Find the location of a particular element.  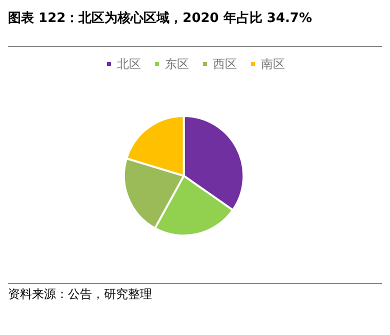

legend-label: 东区 is located at coordinates (177, 64).